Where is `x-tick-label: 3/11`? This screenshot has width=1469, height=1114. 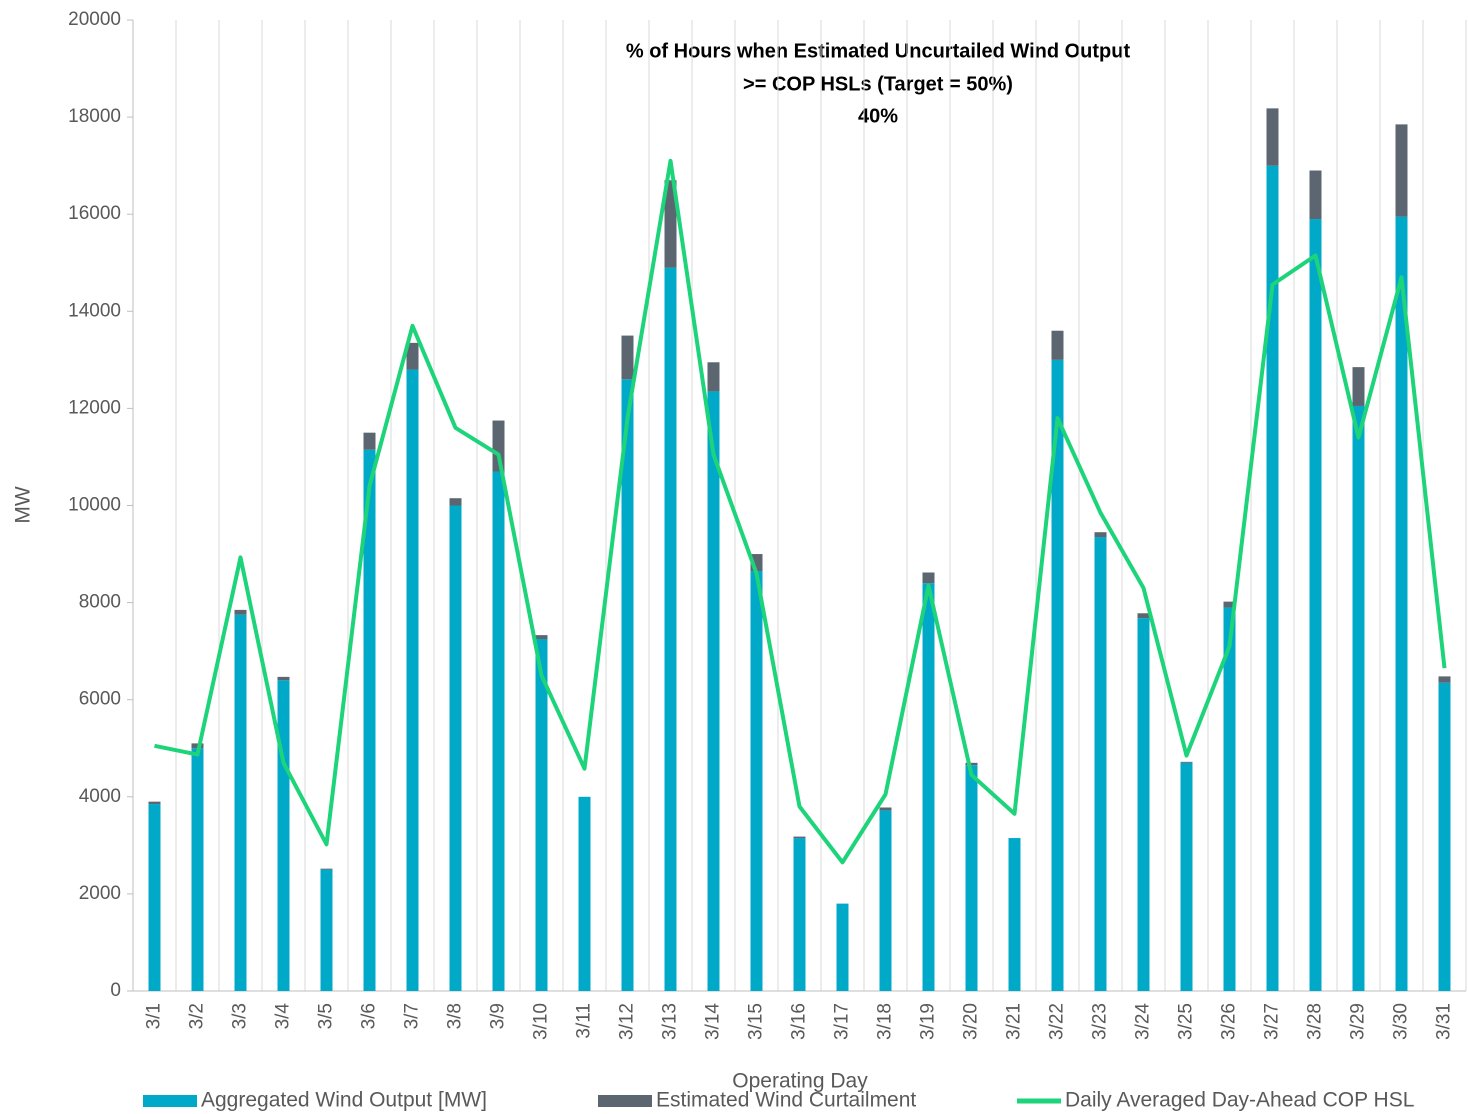 x-tick-label: 3/11 is located at coordinates (584, 1021).